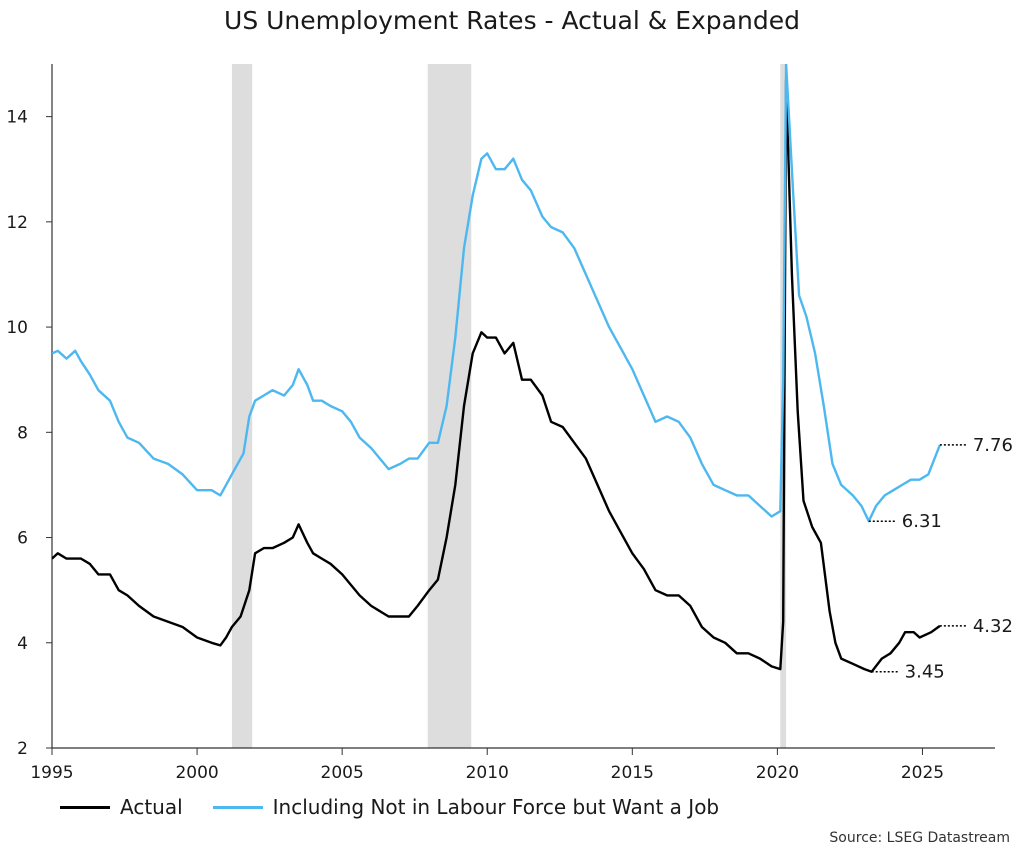  What do you see at coordinates (17, 328) in the screenshot?
I see `y-tick-label: 10` at bounding box center [17, 328].